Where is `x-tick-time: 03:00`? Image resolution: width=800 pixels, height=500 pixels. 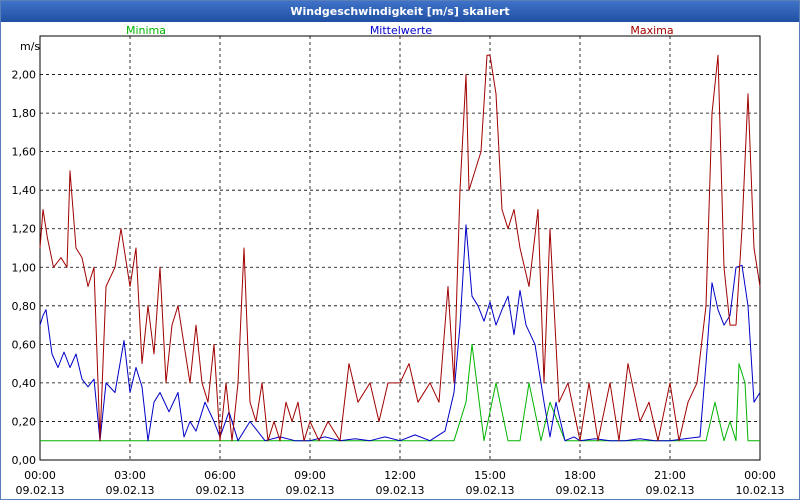 x-tick-time: 03:00 is located at coordinates (130, 475).